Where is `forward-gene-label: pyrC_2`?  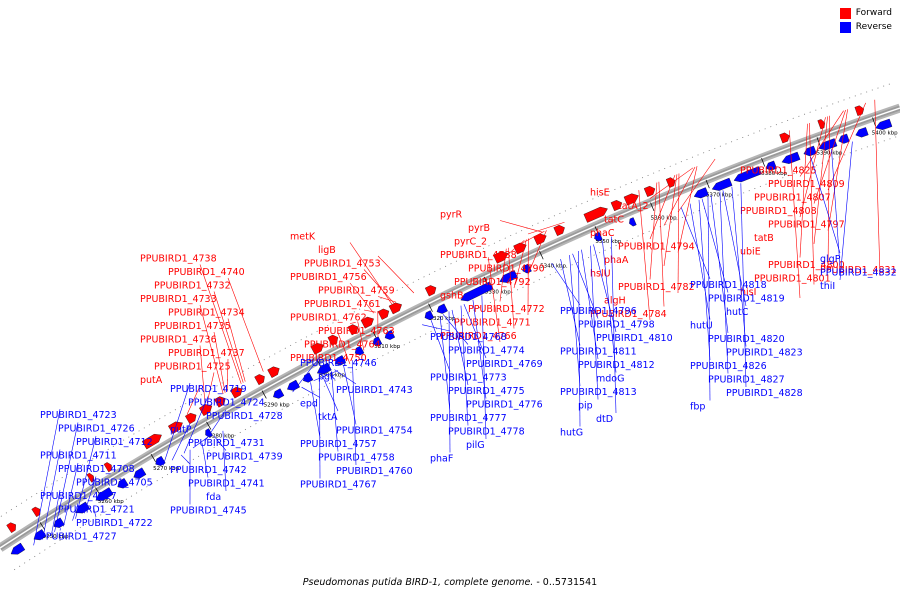
forward-gene-label: pyrC_2 is located at coordinates (470, 242).